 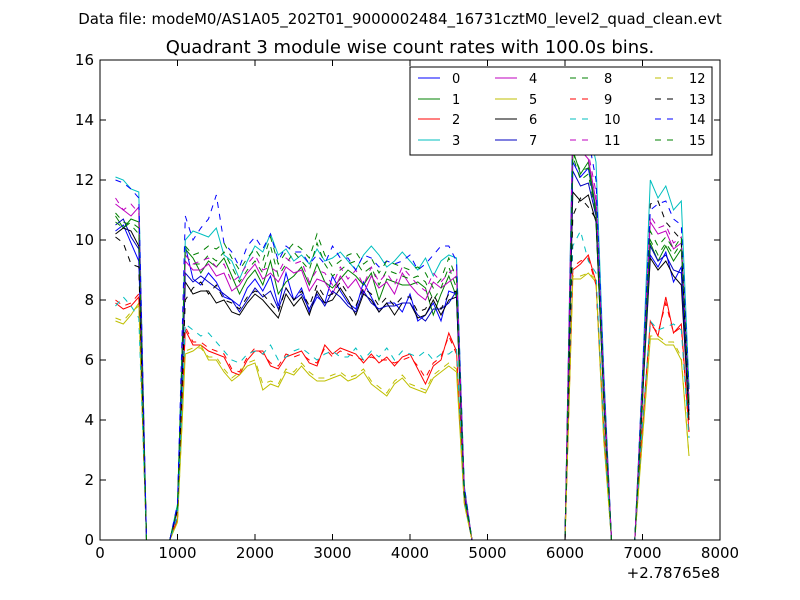 What do you see at coordinates (410, 553) in the screenshot?
I see `x-tick-label: 4000` at bounding box center [410, 553].